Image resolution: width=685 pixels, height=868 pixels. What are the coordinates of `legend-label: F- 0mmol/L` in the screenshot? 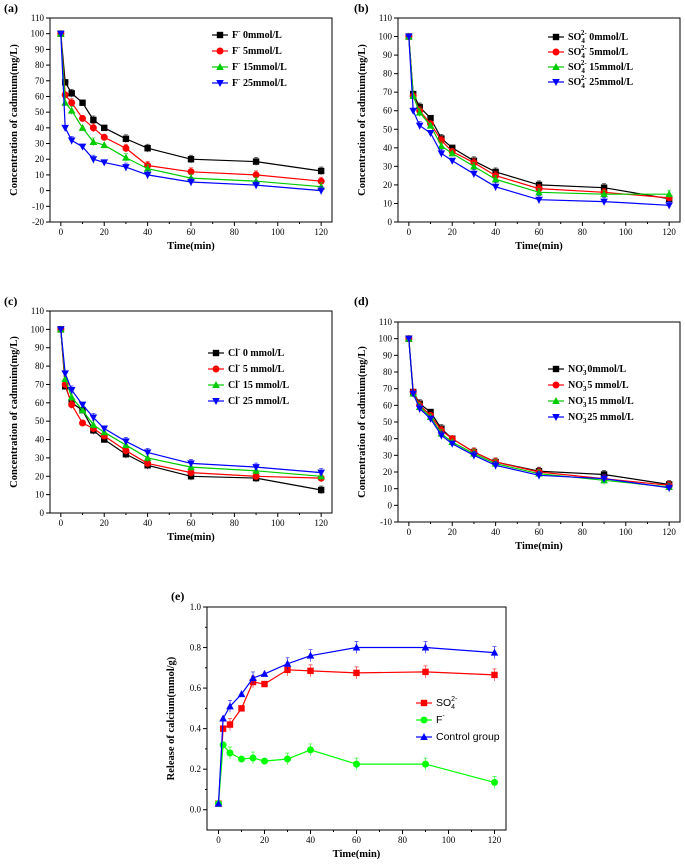 It's located at (257, 34).